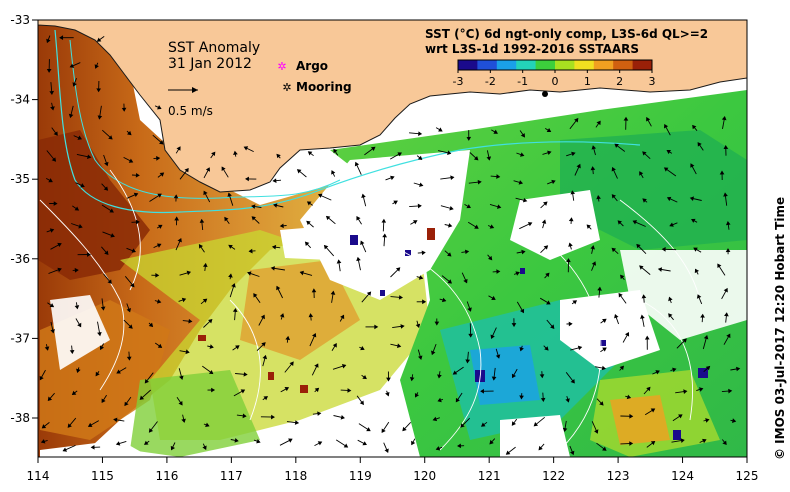 This screenshot has height=492, width=790. Describe the element at coordinates (20, 179) in the screenshot. I see `y-tick-label: -35` at that location.